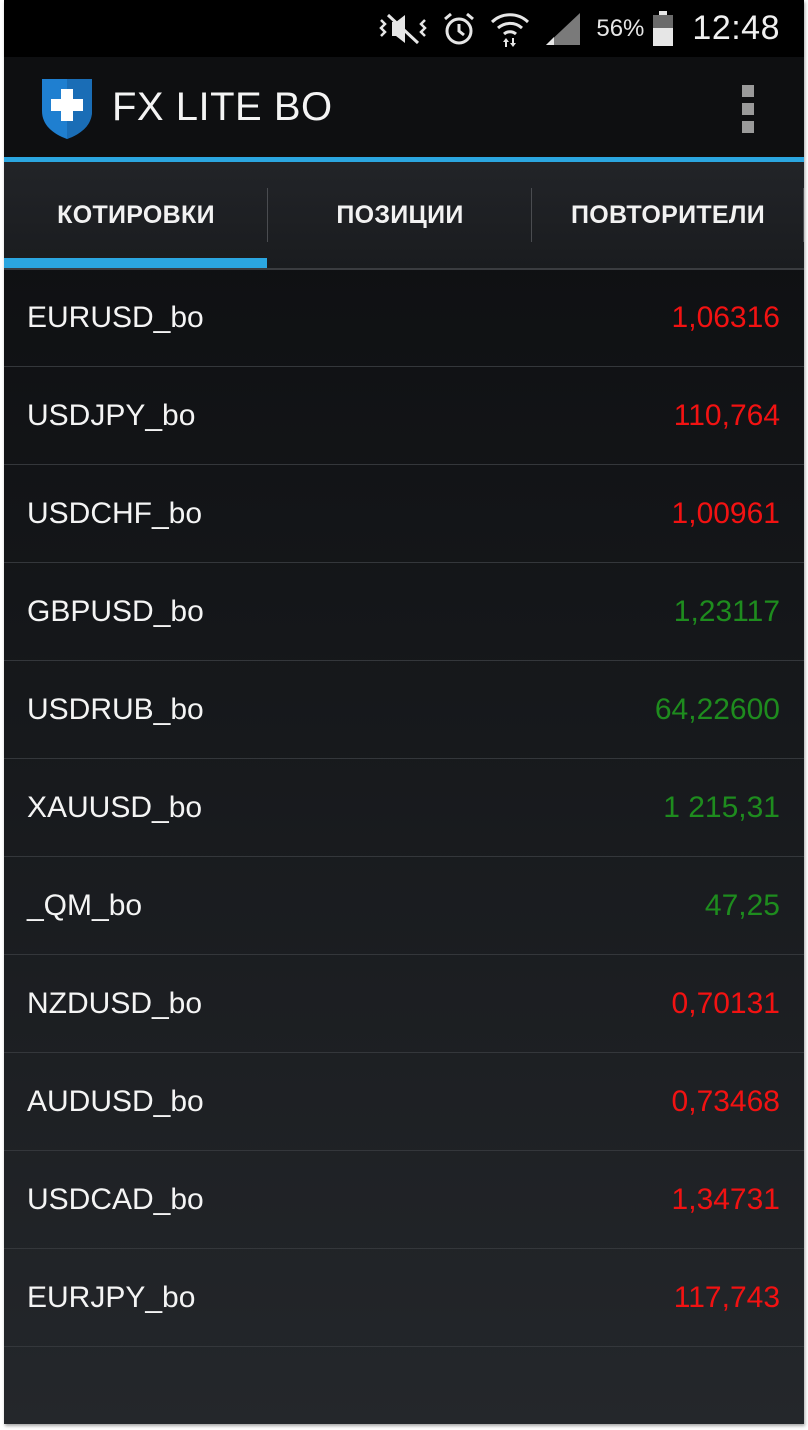 The image size is (808, 1430). What do you see at coordinates (726, 611) in the screenshot?
I see `quote-price: 1,23117` at bounding box center [726, 611].